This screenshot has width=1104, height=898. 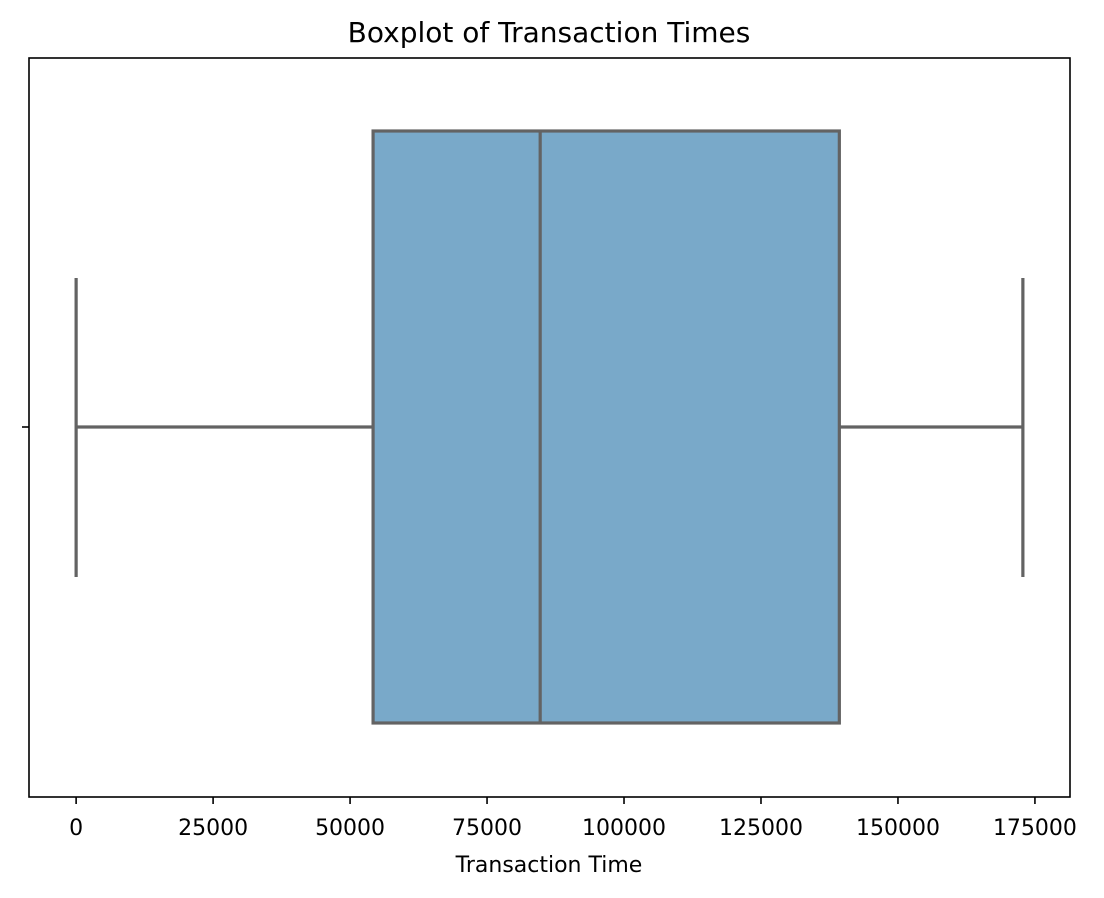 I want to click on chart-title: Boxplot of Transaction Times, so click(x=549, y=32).